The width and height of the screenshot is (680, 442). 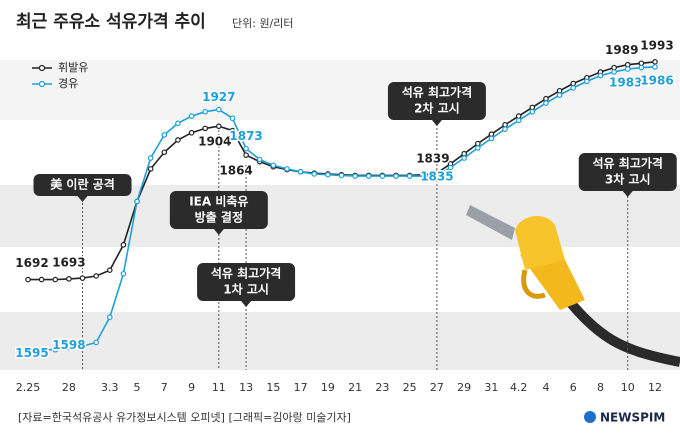 I want to click on x-tick-label: 23, so click(x=382, y=387).